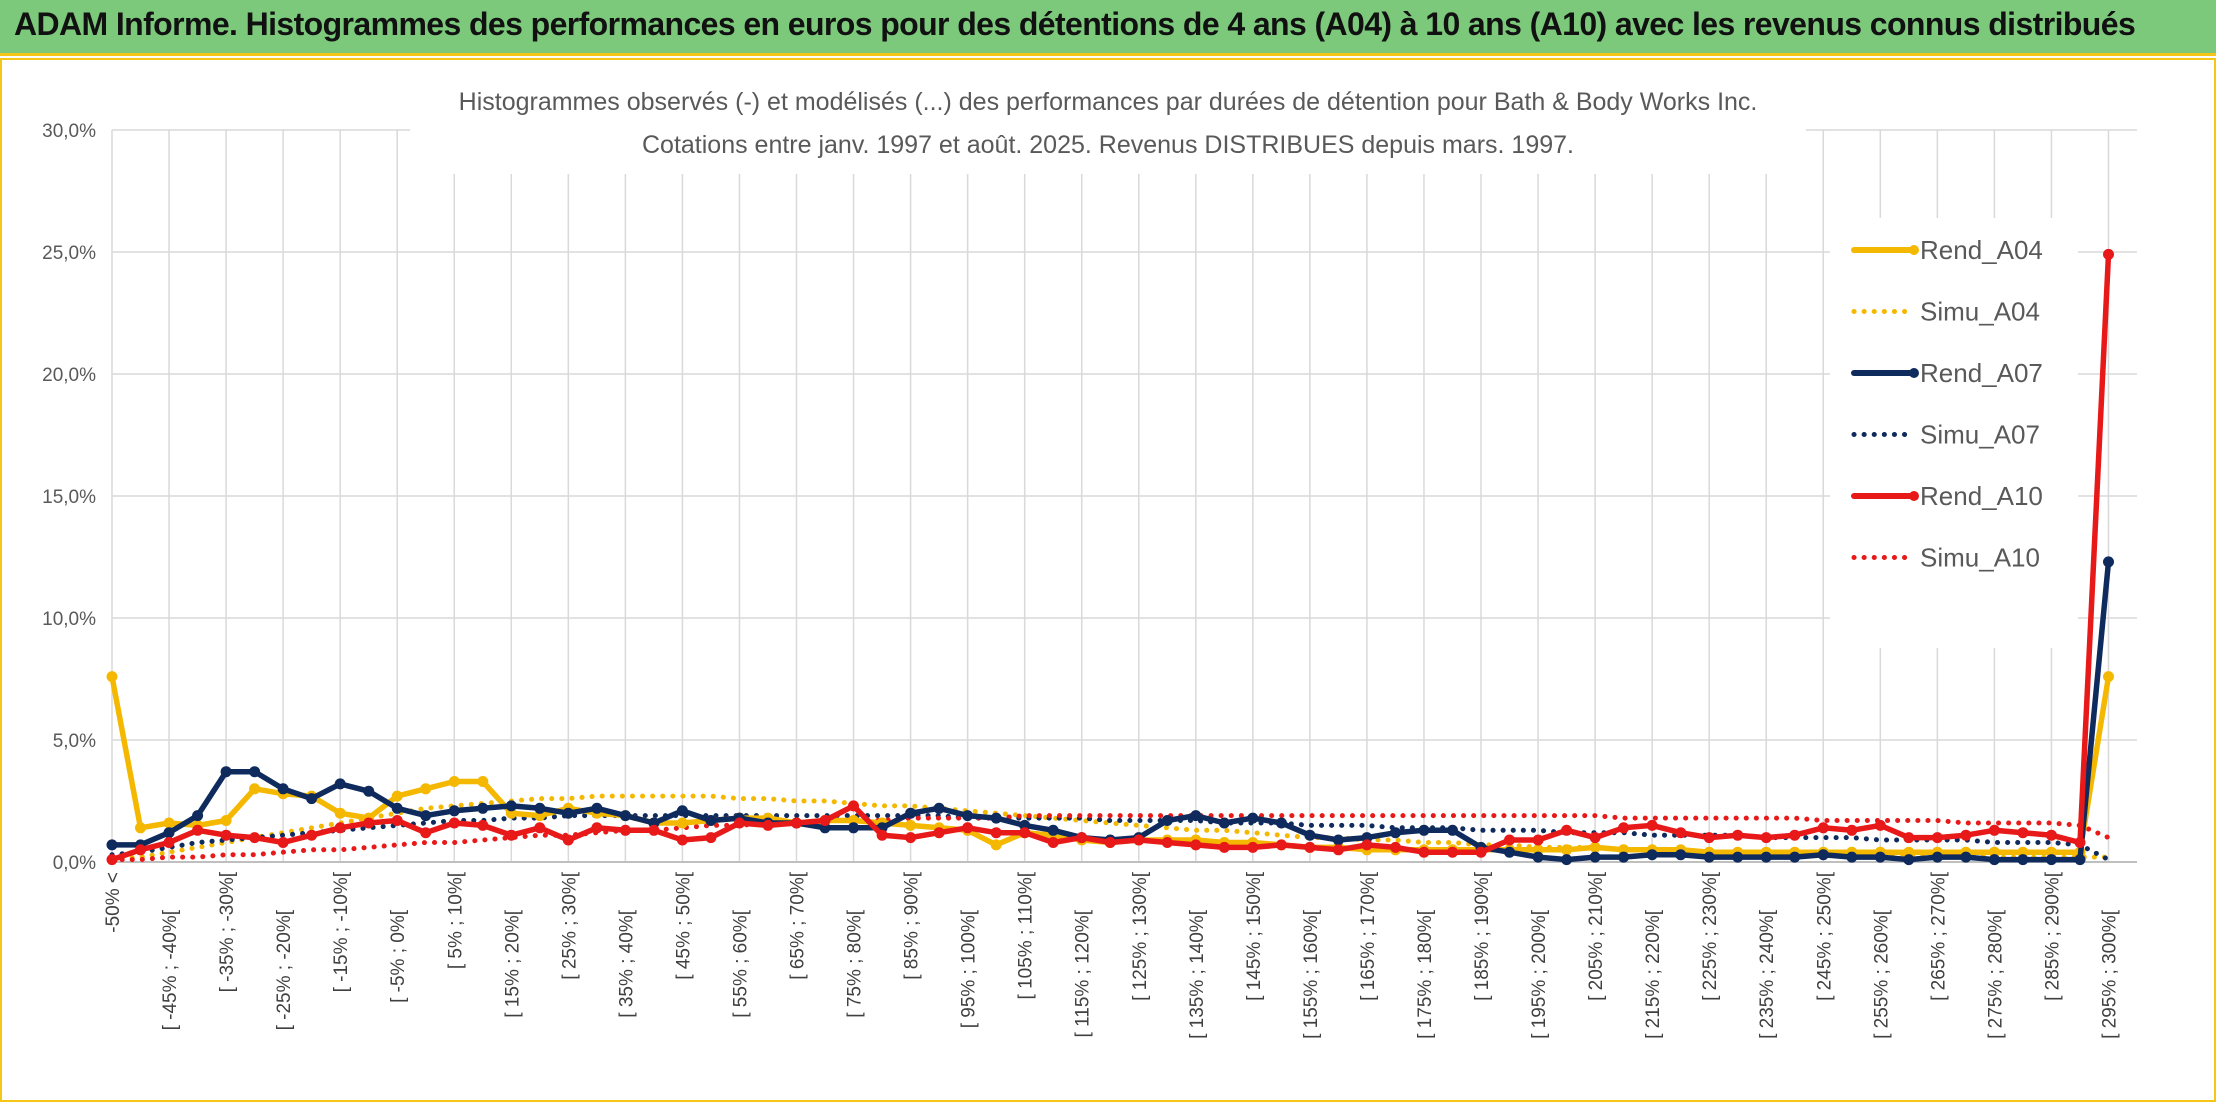  Describe the element at coordinates (170, 969) in the screenshot. I see `x-tick-label: [ -45% ; -40%[` at that location.